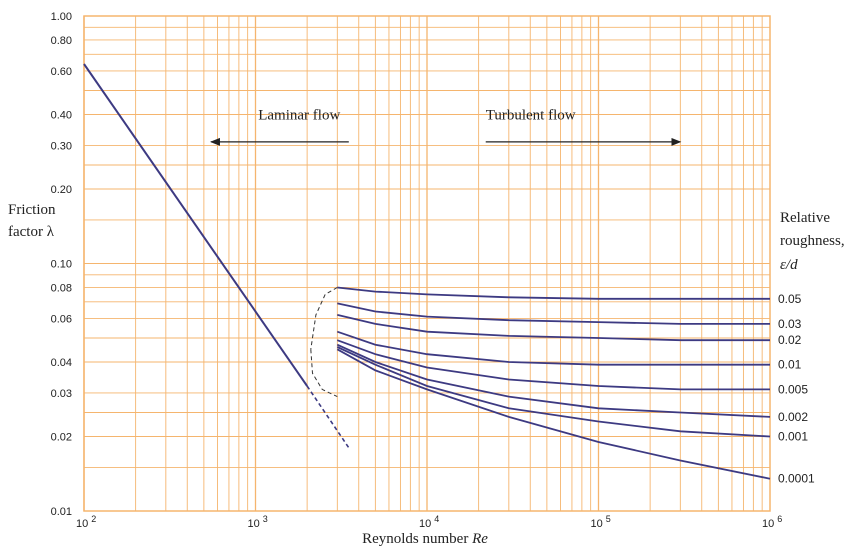 The height and width of the screenshot is (549, 866). What do you see at coordinates (531, 115) in the screenshot?
I see `turbulent-flow-label: Turbulent flow` at bounding box center [531, 115].